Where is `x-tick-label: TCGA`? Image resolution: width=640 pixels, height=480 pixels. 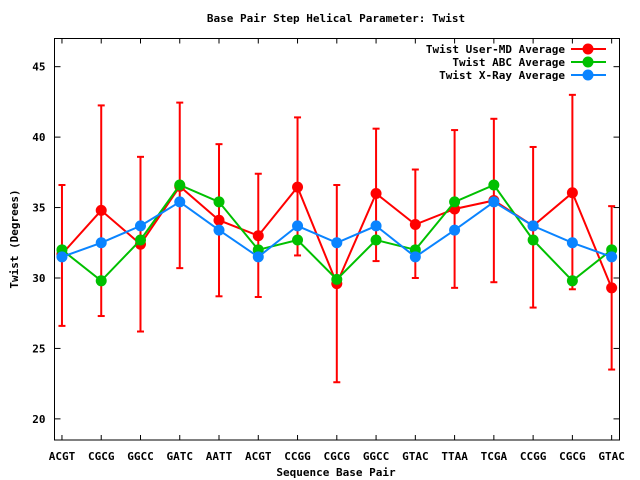
x-tick-label: TCGA is located at coordinates (494, 456).